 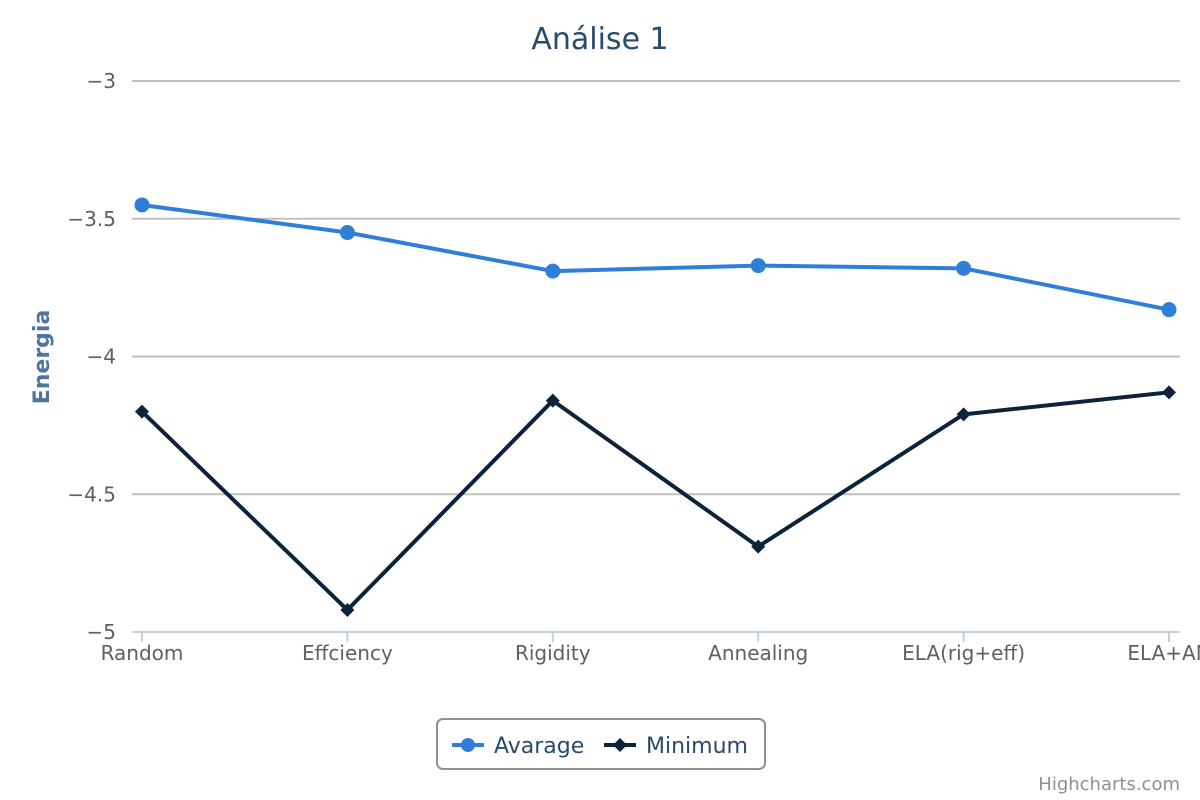 What do you see at coordinates (347, 653) in the screenshot?
I see `x-tick-label: Effciency` at bounding box center [347, 653].